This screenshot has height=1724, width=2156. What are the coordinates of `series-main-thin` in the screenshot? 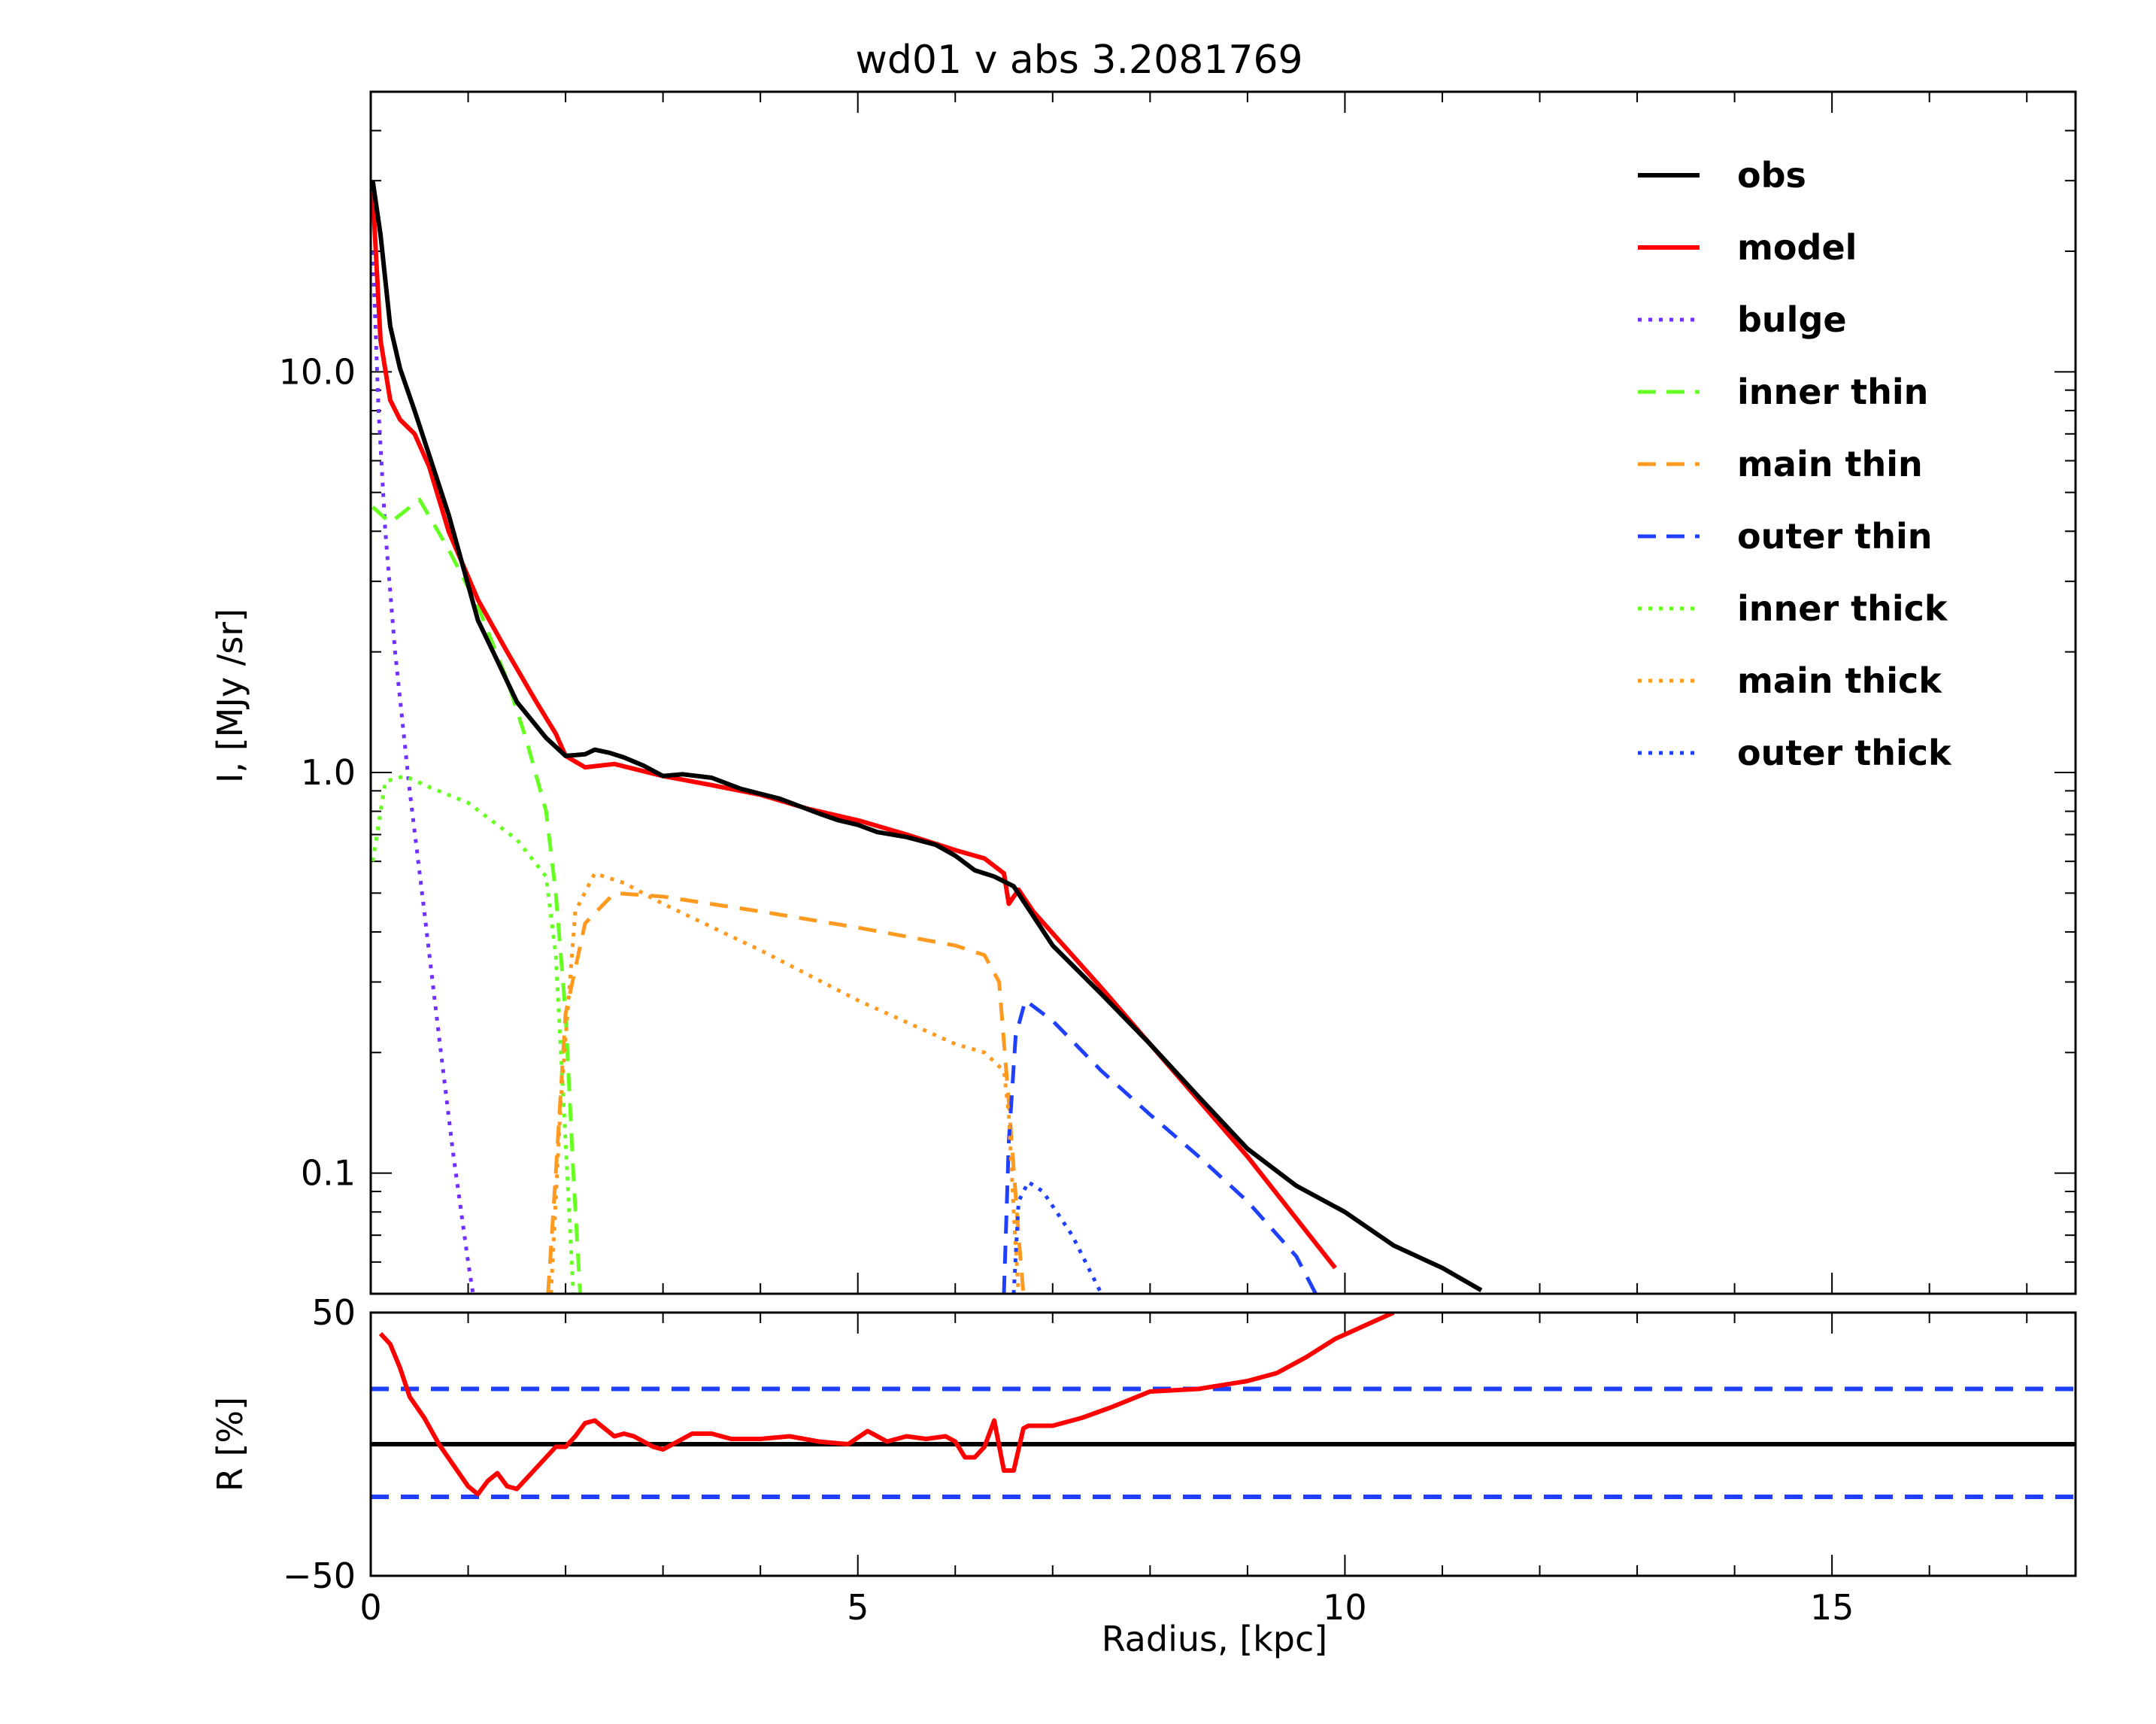 It's located at (786, 1093).